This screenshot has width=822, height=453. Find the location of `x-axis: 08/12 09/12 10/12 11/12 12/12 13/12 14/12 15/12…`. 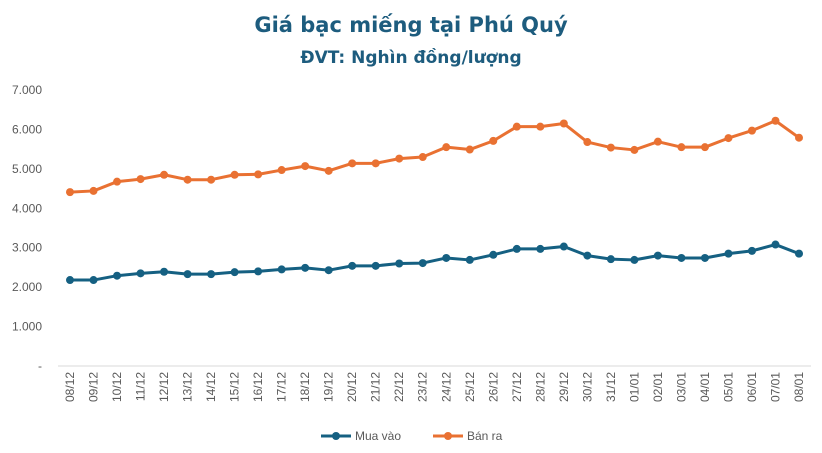

x-axis: 08/12 09/12 10/12 11/12 12/12 13/12 14/12 15/12… is located at coordinates (434, 383).